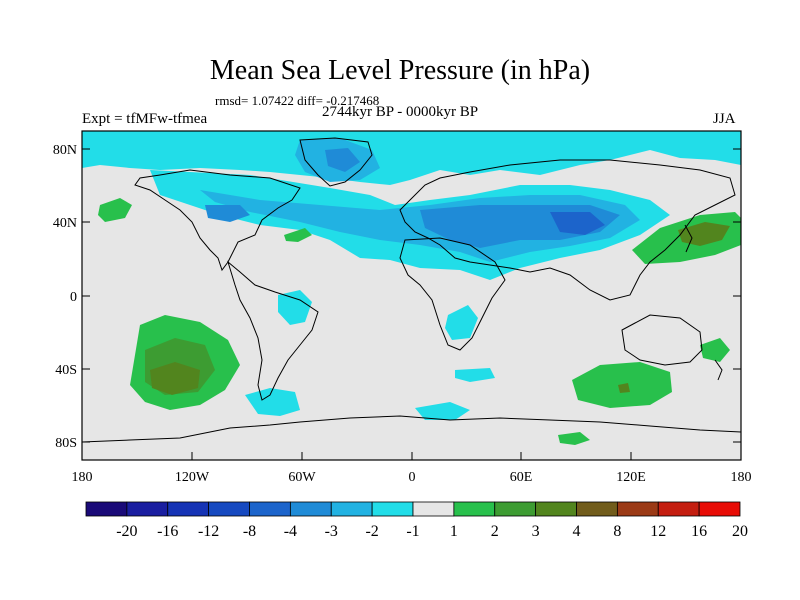 This screenshot has height=600, width=800. What do you see at coordinates (495, 531) in the screenshot?
I see `colorbar-label-9: 2` at bounding box center [495, 531].